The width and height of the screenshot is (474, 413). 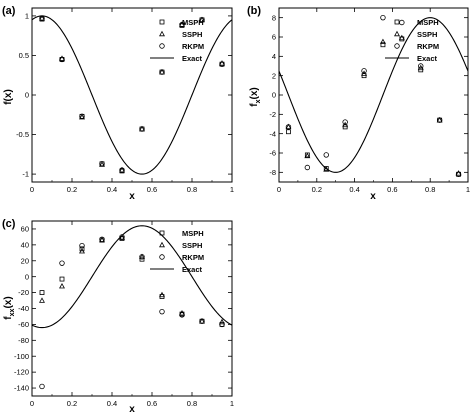 What do you see at coordinates (274, 75) in the screenshot?
I see `y-tick-label: 2` at bounding box center [274, 75].